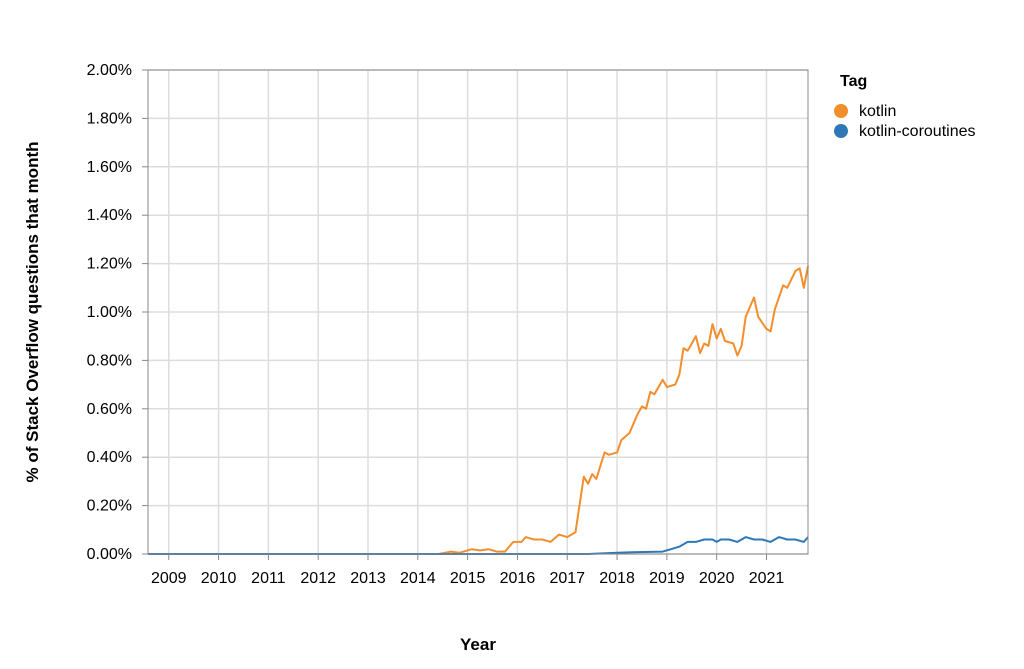  I want to click on x-axis-title: Year, so click(478, 644).